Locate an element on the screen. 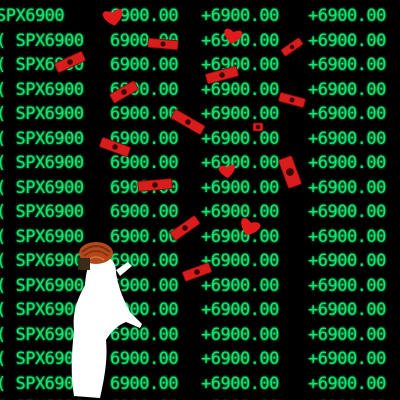 Image resolution: width=400 pixels, height=400 pixels. ghost-figure-icon is located at coordinates (106, 327).